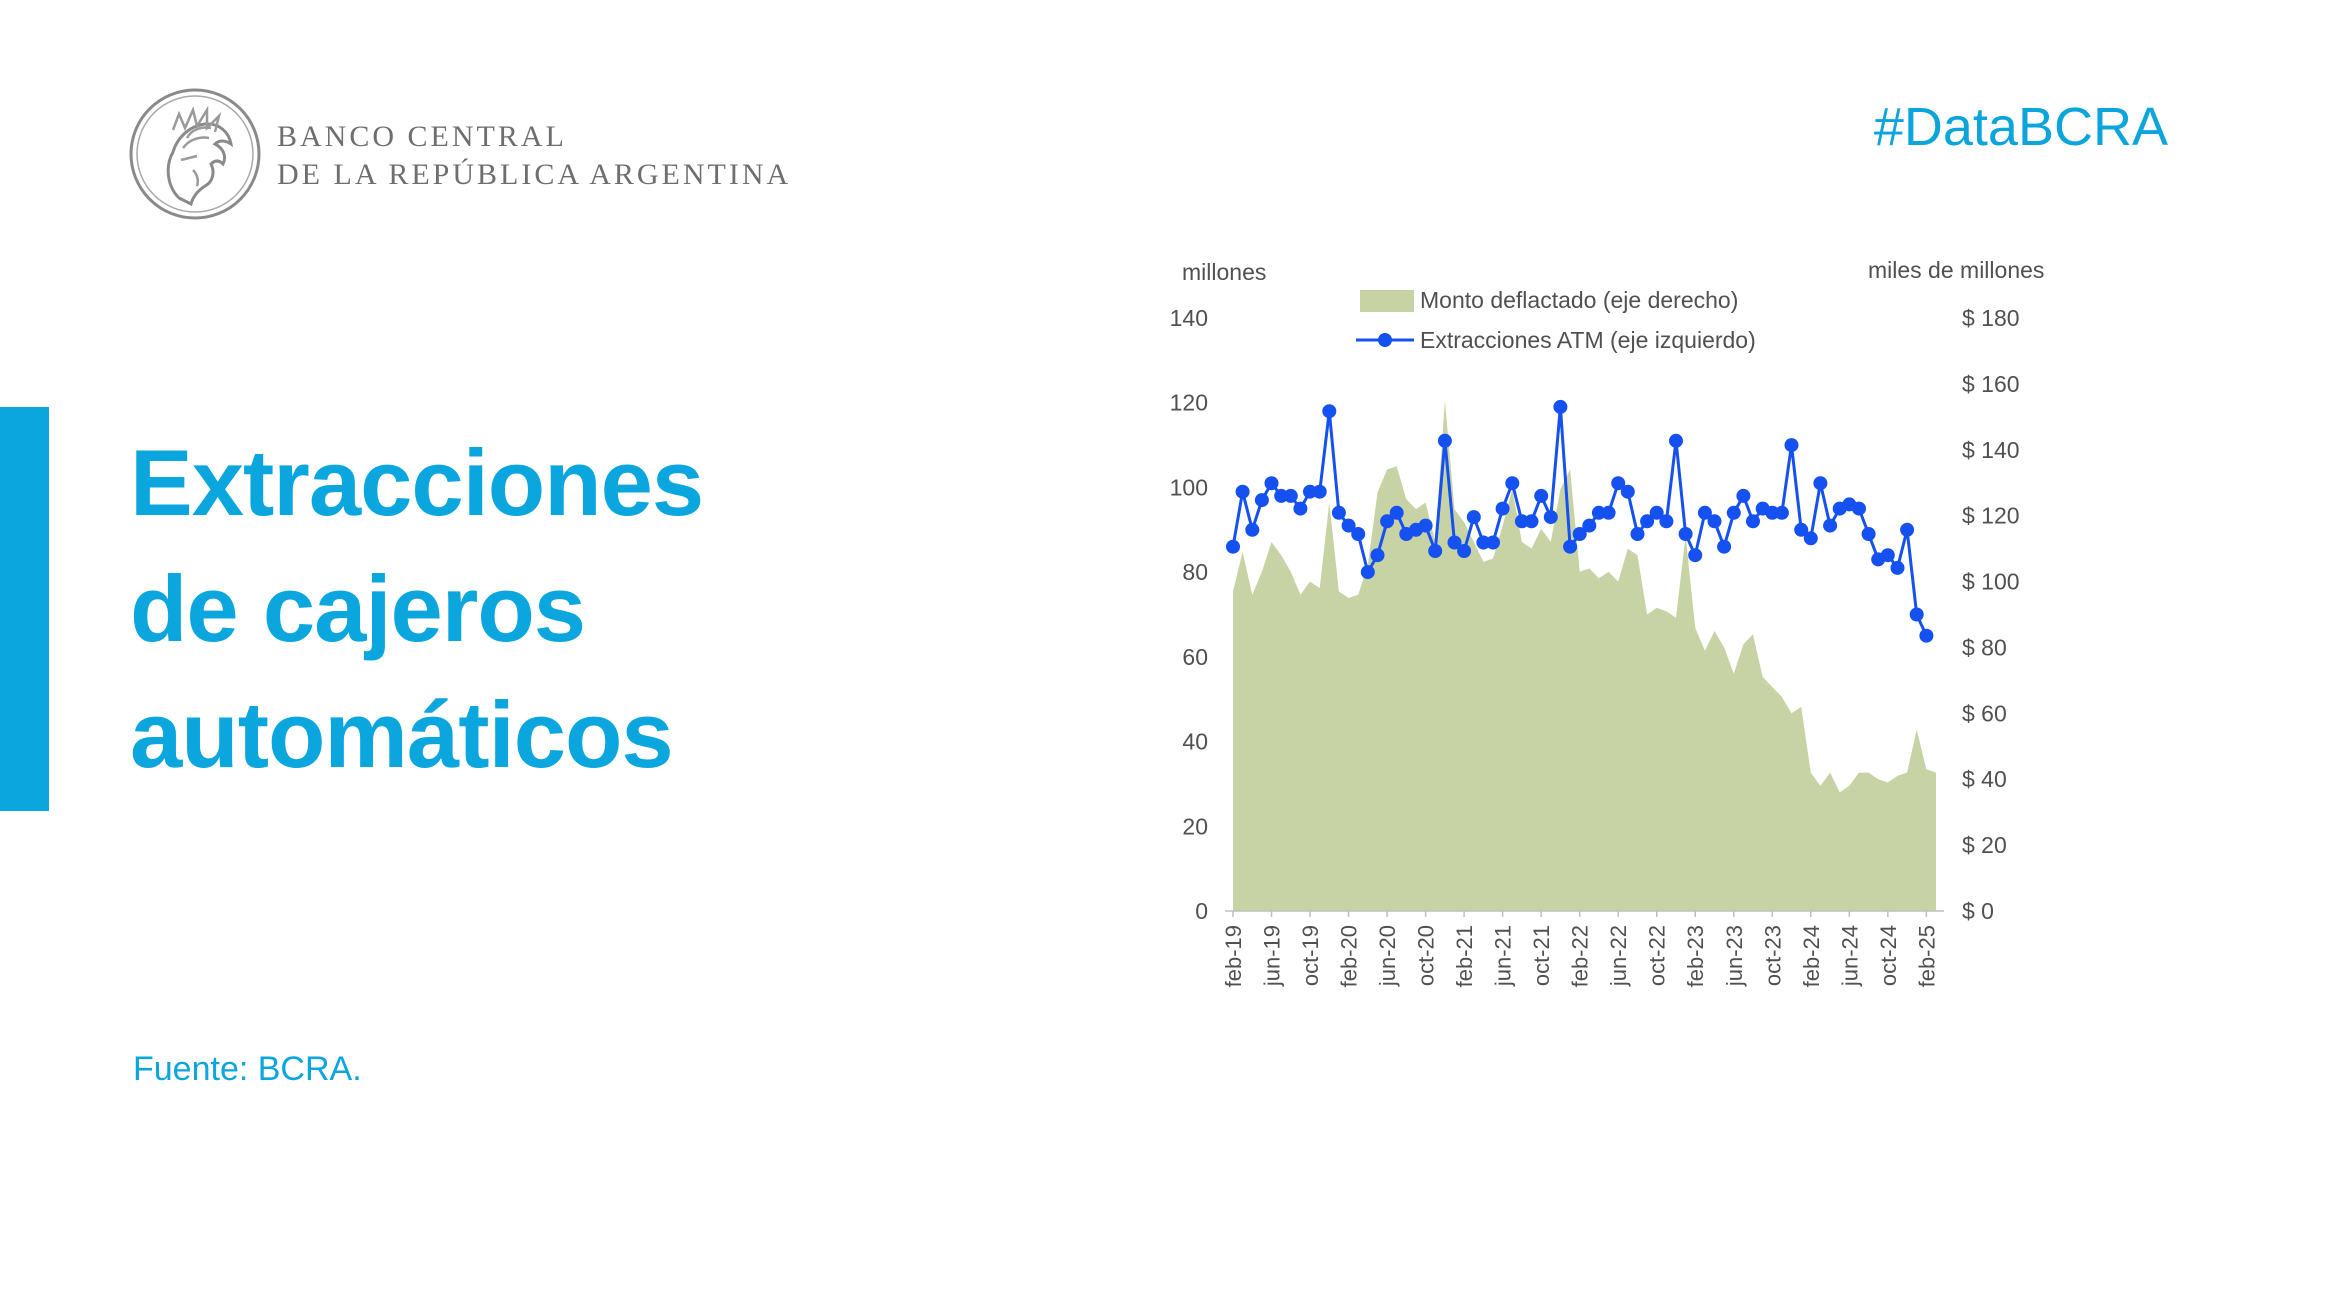 Image resolution: width=2345 pixels, height=1308 pixels. Describe the element at coordinates (1584, 913) in the screenshot. I see `axis-layer` at that location.